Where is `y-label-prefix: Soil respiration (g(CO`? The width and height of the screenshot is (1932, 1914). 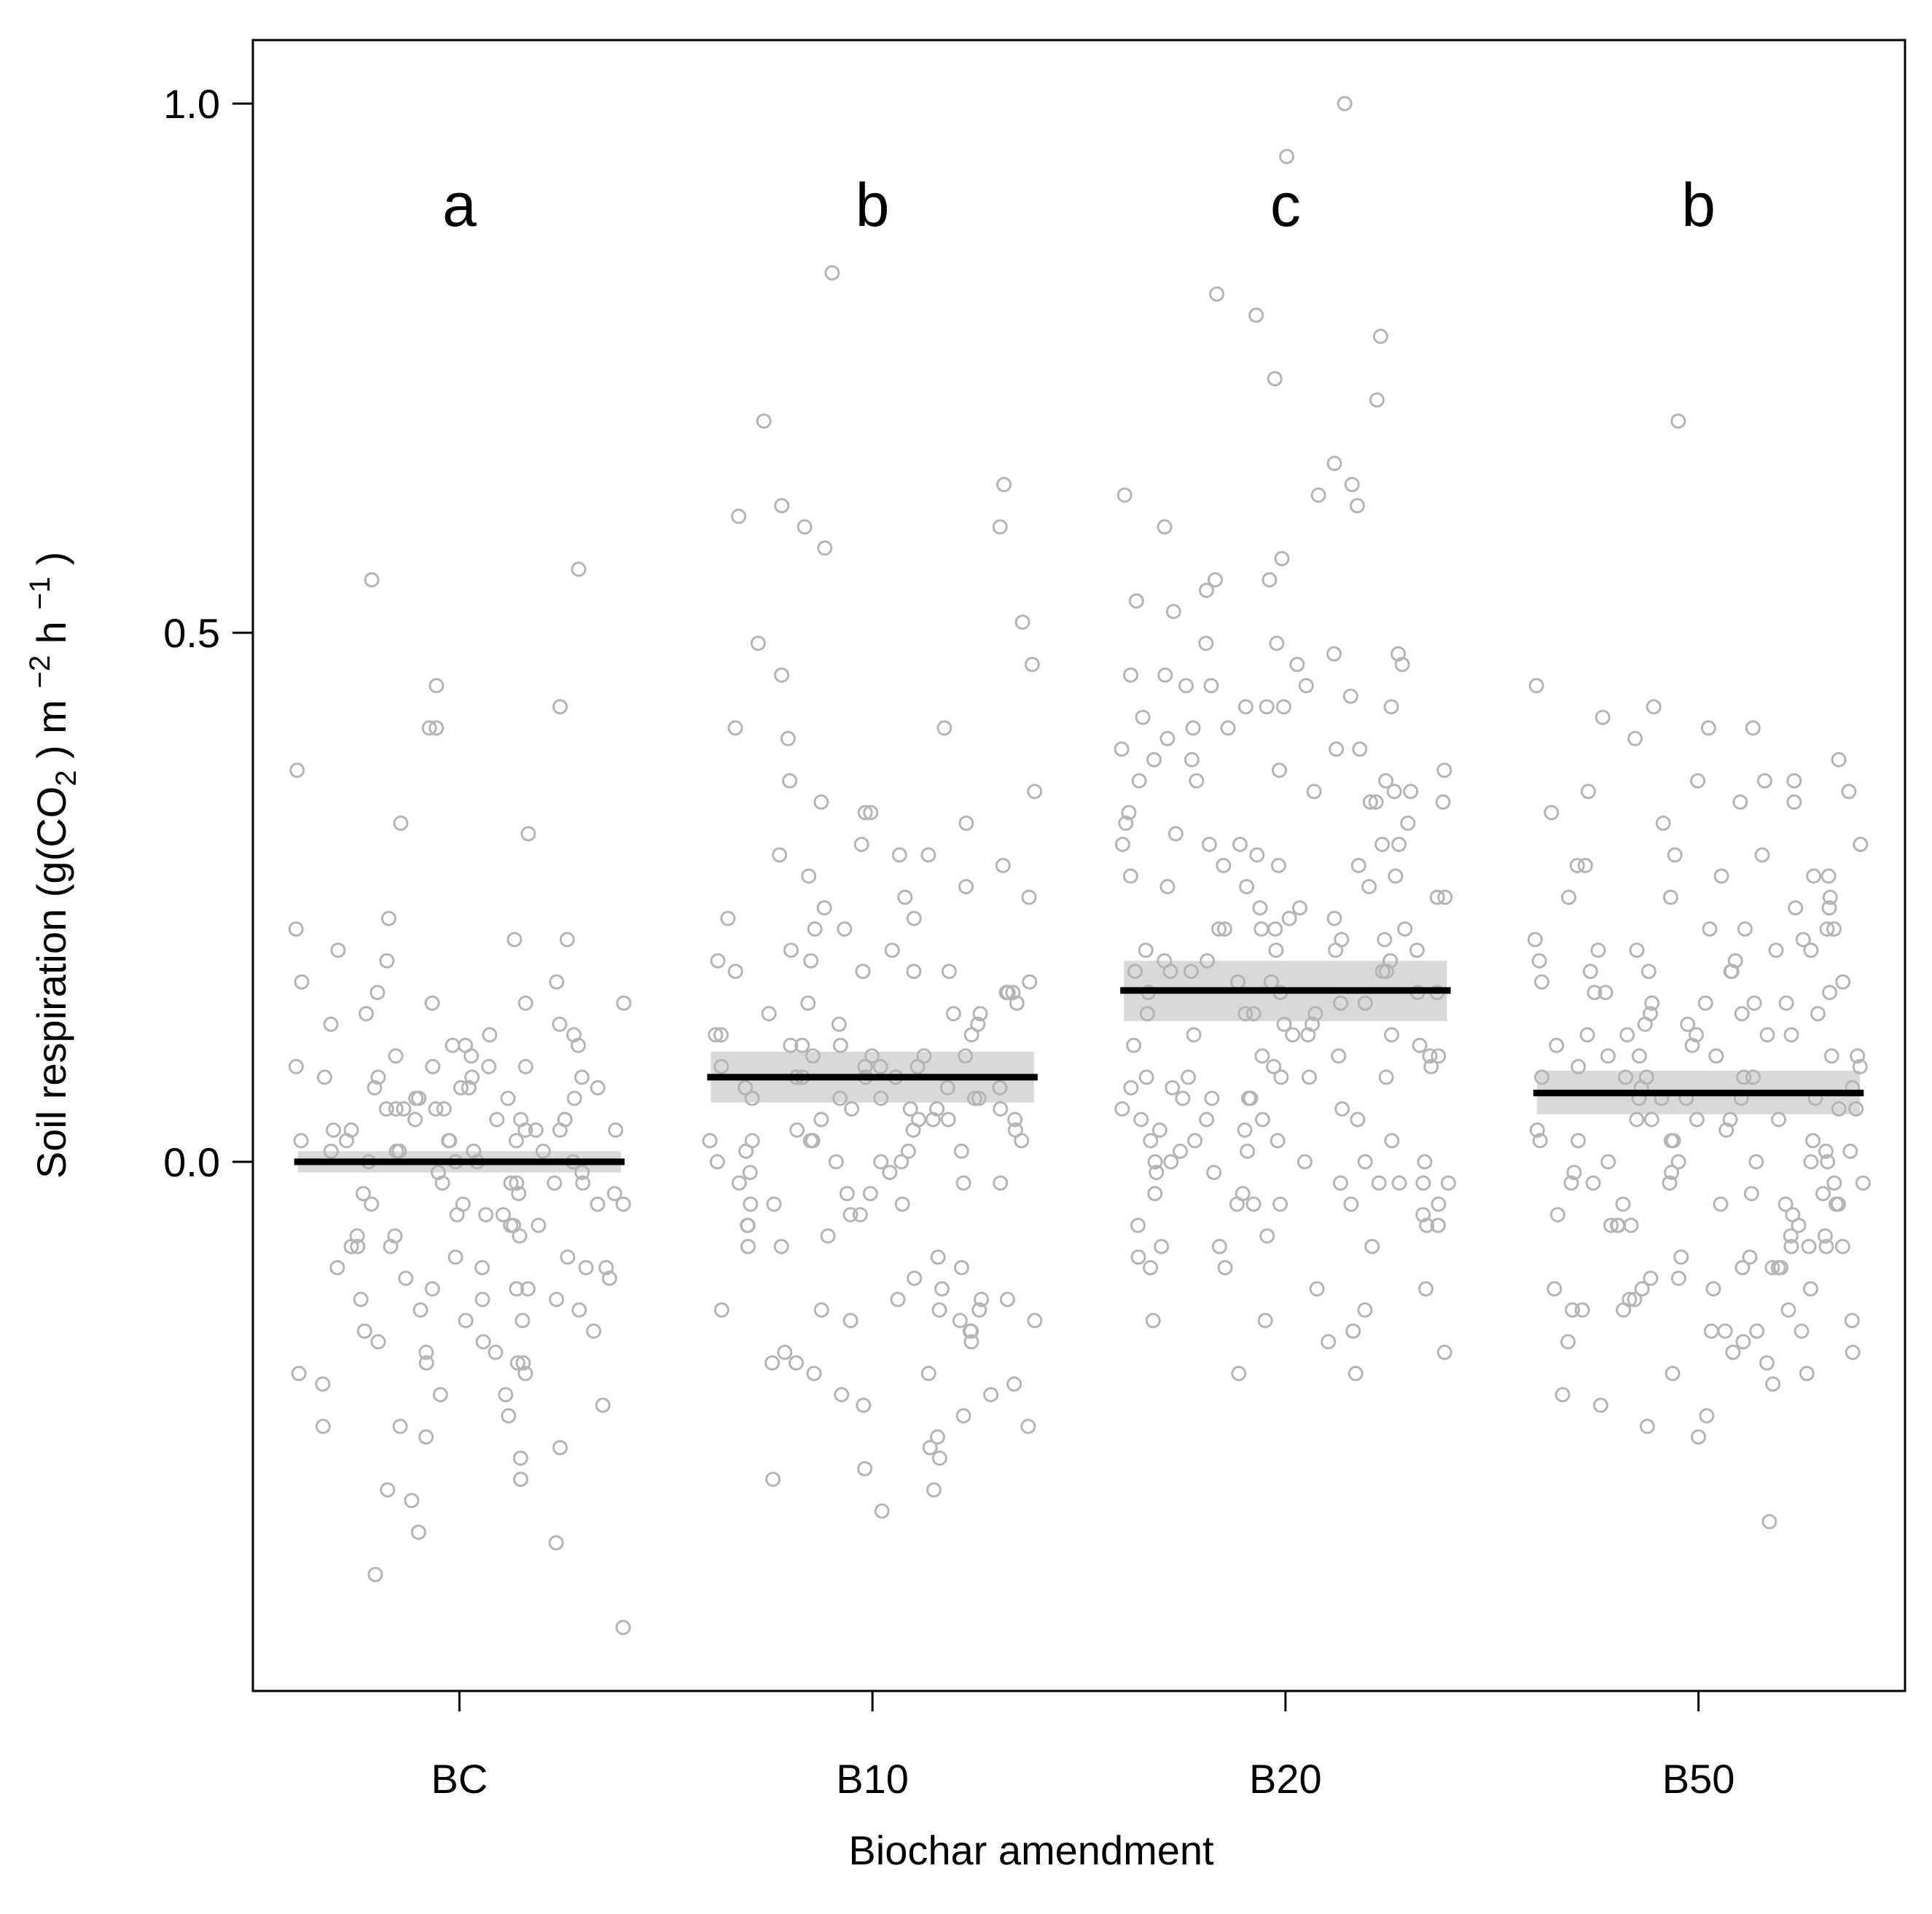 y-label-prefix: Soil respiration (g(CO is located at coordinates (51, 983).